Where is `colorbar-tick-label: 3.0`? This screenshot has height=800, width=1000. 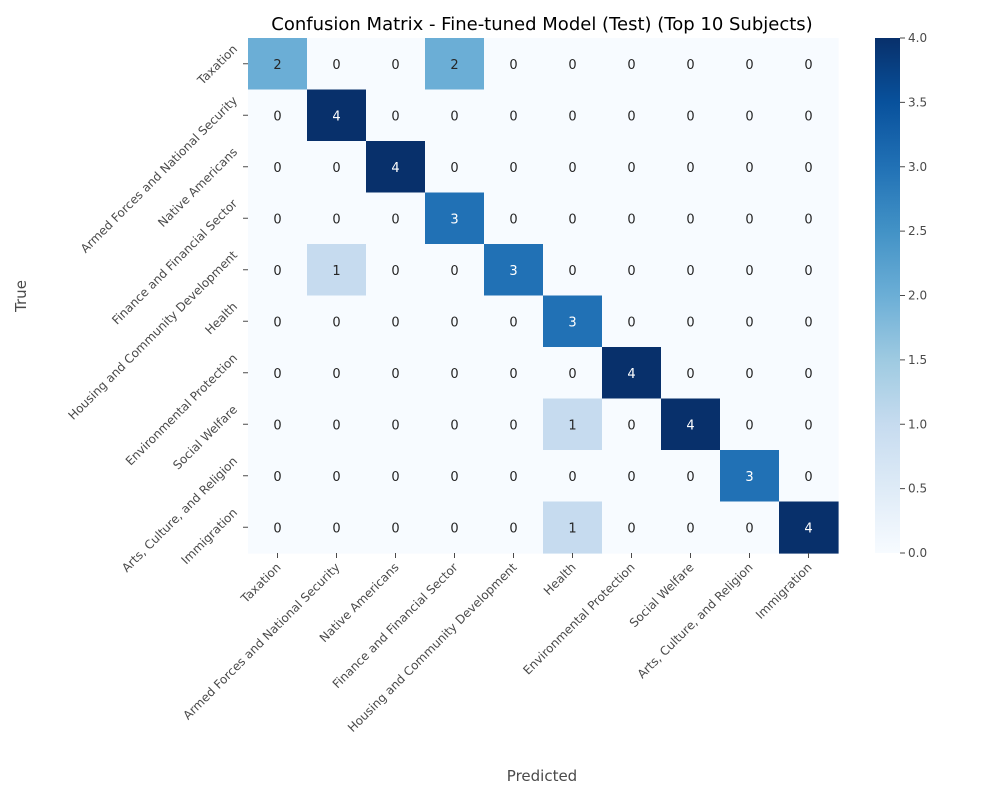 colorbar-tick-label: 3.0 is located at coordinates (917, 167).